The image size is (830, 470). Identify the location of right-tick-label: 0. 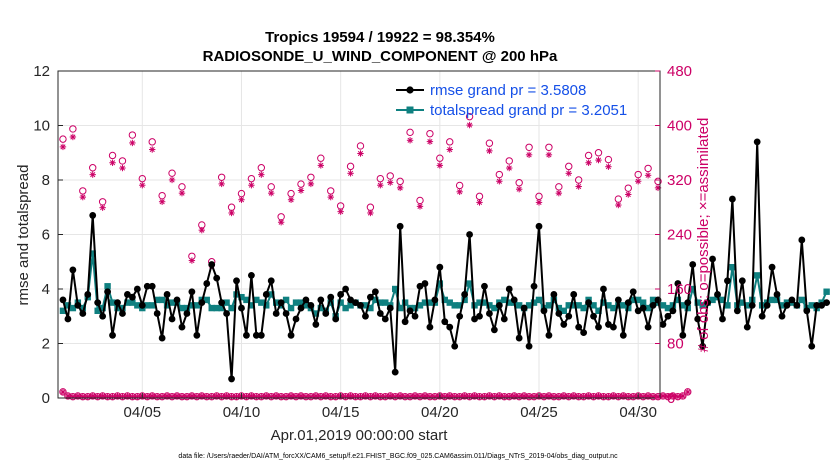
(671, 398).